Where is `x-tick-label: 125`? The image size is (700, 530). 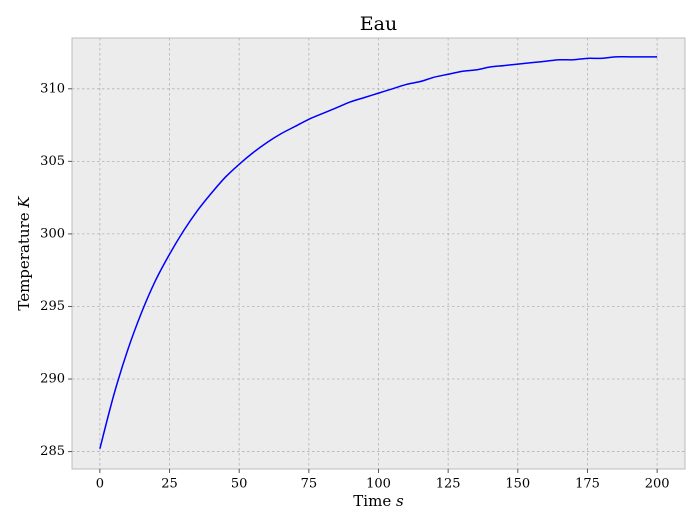 x-tick-label: 125 is located at coordinates (448, 484).